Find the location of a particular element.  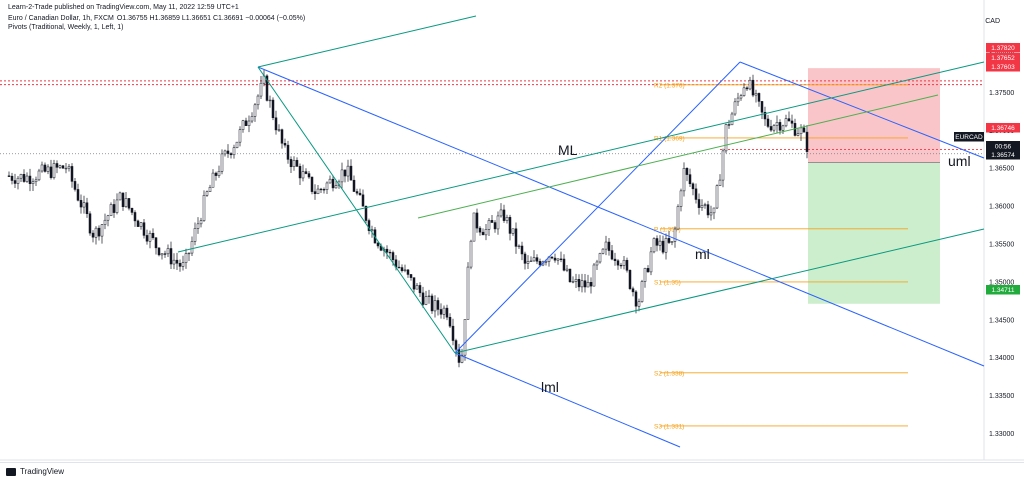

fork-upper-line-blue is located at coordinates (862, 110).